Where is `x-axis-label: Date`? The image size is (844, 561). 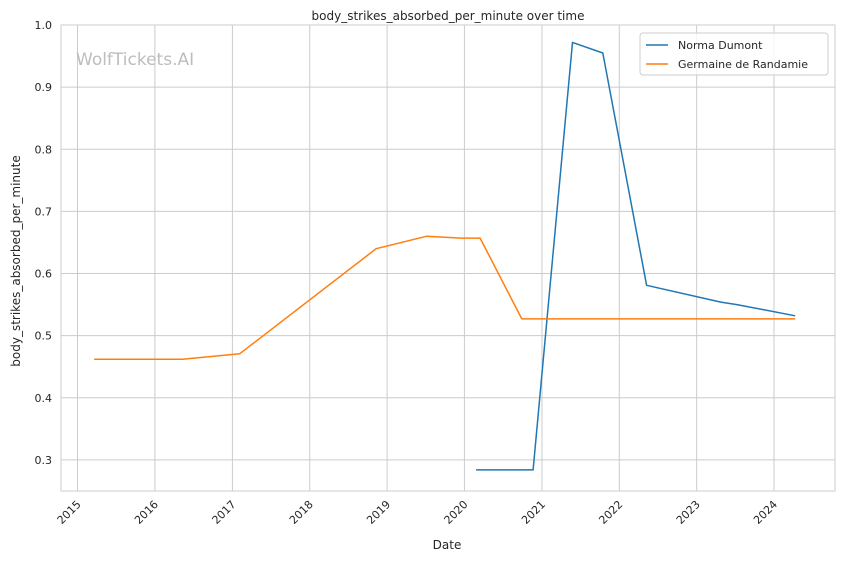 x-axis-label: Date is located at coordinates (447, 545).